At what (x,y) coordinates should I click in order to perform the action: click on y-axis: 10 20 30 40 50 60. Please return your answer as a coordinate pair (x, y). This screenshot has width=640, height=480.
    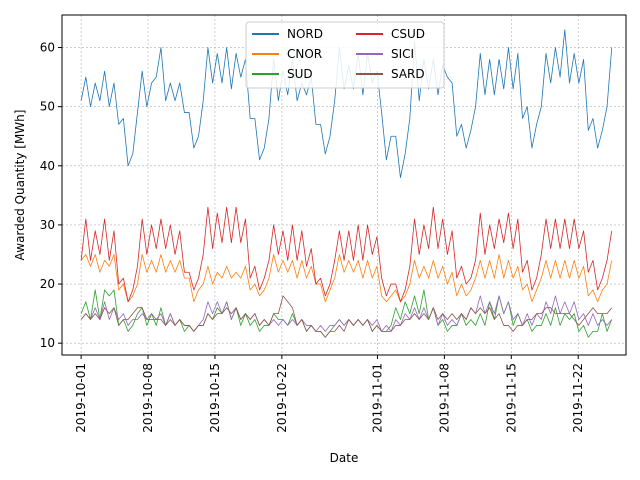
    Looking at the image, I should click on (51, 195).